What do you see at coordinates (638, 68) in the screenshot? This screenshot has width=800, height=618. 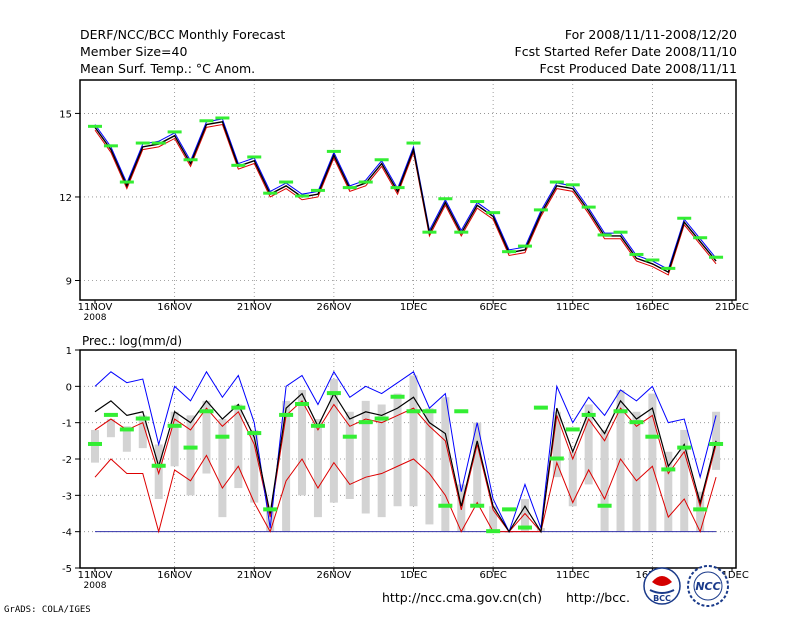 I see `produced-date: Fcst Produced Date 2008/11/11` at bounding box center [638, 68].